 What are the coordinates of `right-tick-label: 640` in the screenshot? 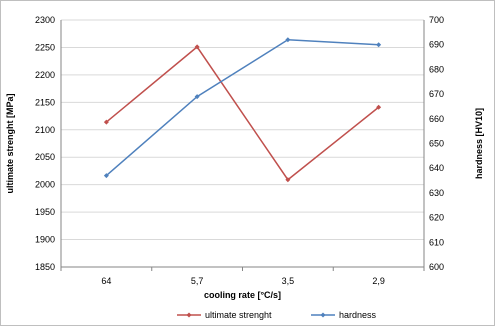 It's located at (436, 168).